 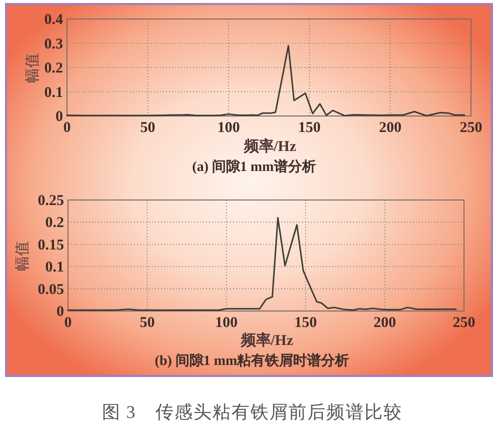 What do you see at coordinates (252, 412) in the screenshot?
I see `caption: 图 3 传感头粘有铁屑前后频谱比较` at bounding box center [252, 412].